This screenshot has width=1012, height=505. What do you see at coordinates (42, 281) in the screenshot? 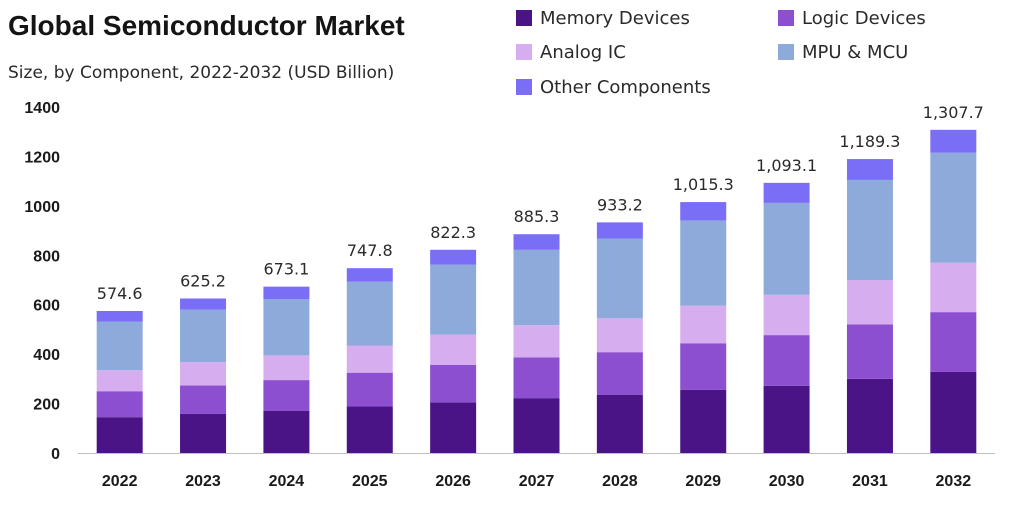
I see `y-axis: 0 200 400 600 800 1000 1200 1400` at bounding box center [42, 281].